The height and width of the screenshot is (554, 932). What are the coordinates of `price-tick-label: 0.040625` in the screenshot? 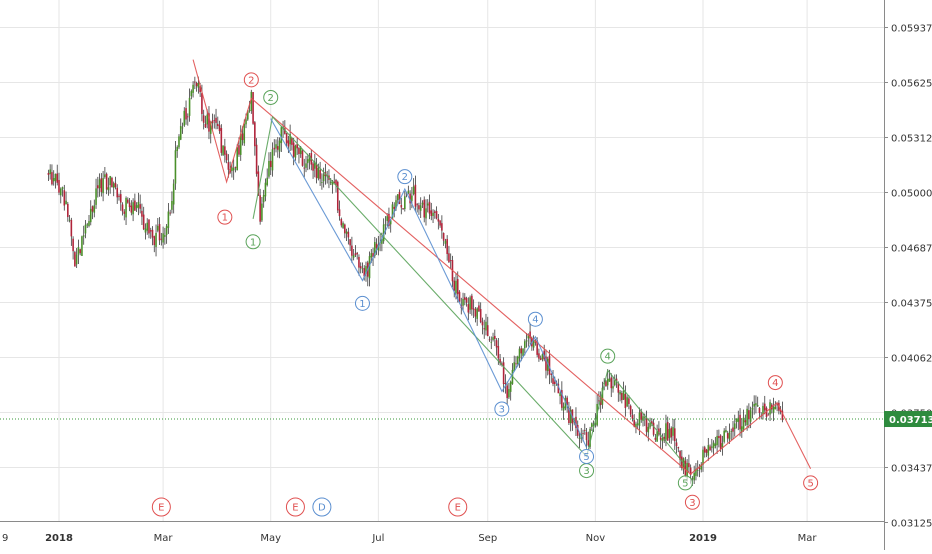 It's located at (911, 359).